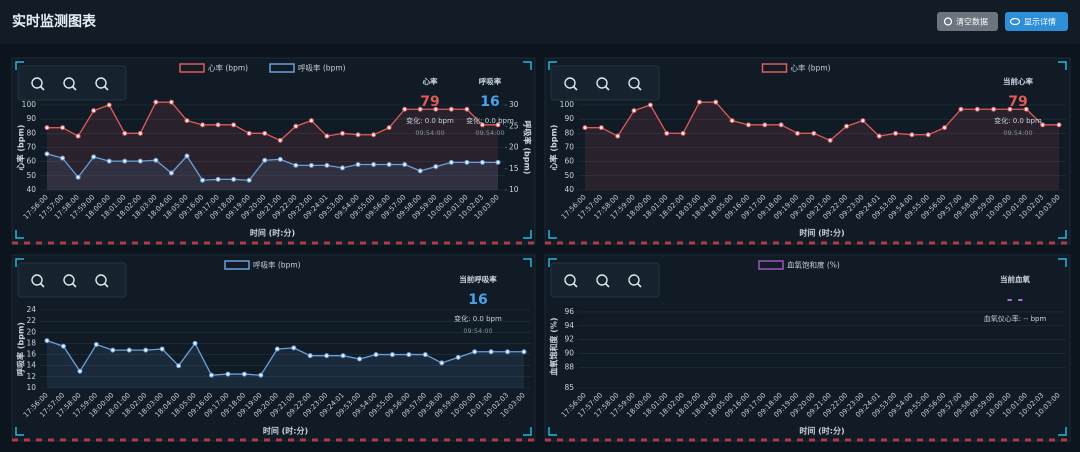  What do you see at coordinates (514, 104) in the screenshot?
I see `y2-tick-label: 30` at bounding box center [514, 104].